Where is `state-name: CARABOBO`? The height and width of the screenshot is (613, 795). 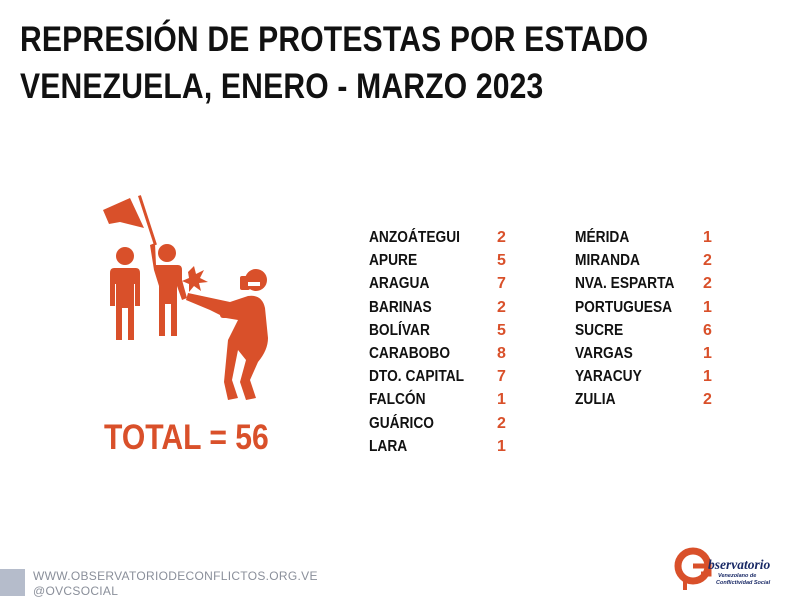
state-name: CARABOBO is located at coordinates (410, 353).